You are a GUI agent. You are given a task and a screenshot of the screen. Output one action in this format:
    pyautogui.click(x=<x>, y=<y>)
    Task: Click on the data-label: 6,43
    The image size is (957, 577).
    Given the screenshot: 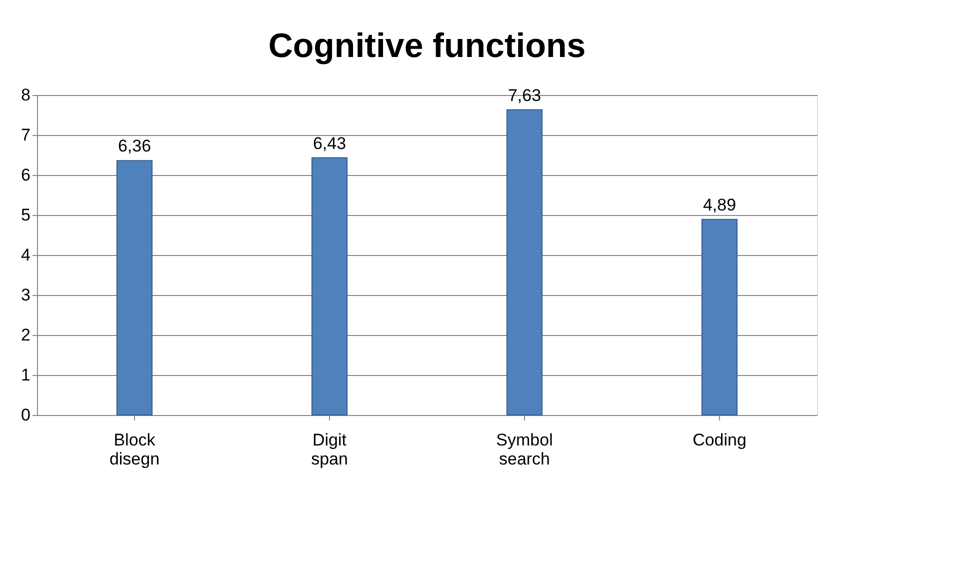 What is the action you would take?
    pyautogui.click(x=329, y=143)
    